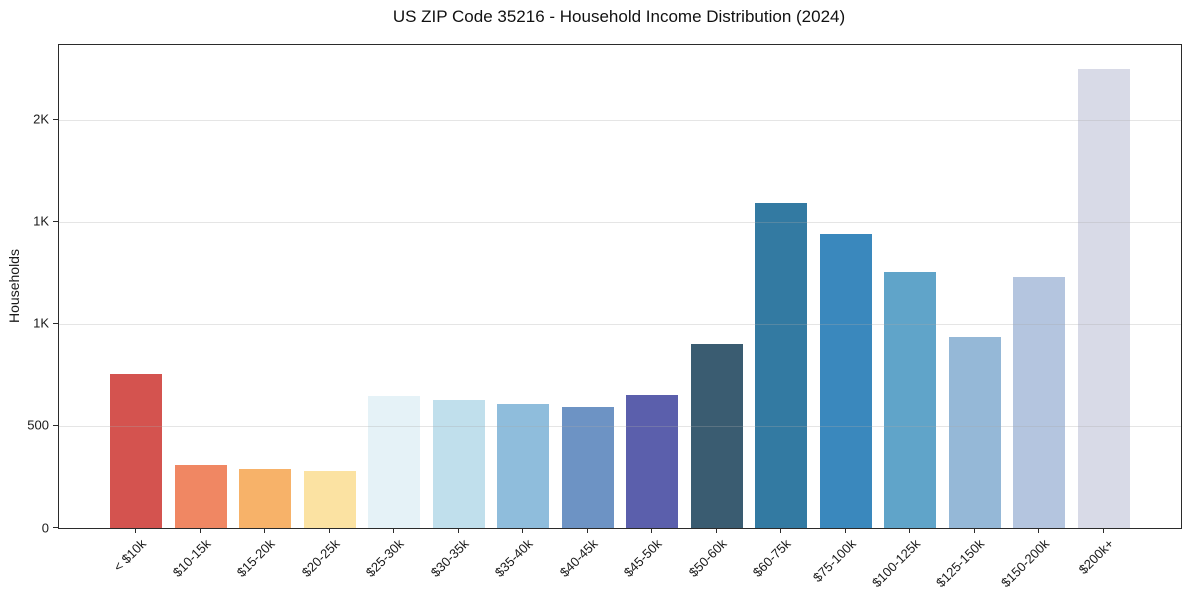 The width and height of the screenshot is (1189, 590). Describe the element at coordinates (41, 119) in the screenshot. I see `y-tick-label: 2K` at that location.